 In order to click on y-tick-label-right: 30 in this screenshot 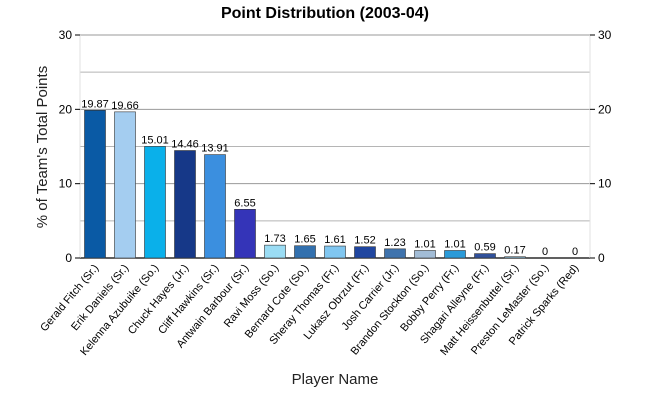, I will do `click(605, 35)`.